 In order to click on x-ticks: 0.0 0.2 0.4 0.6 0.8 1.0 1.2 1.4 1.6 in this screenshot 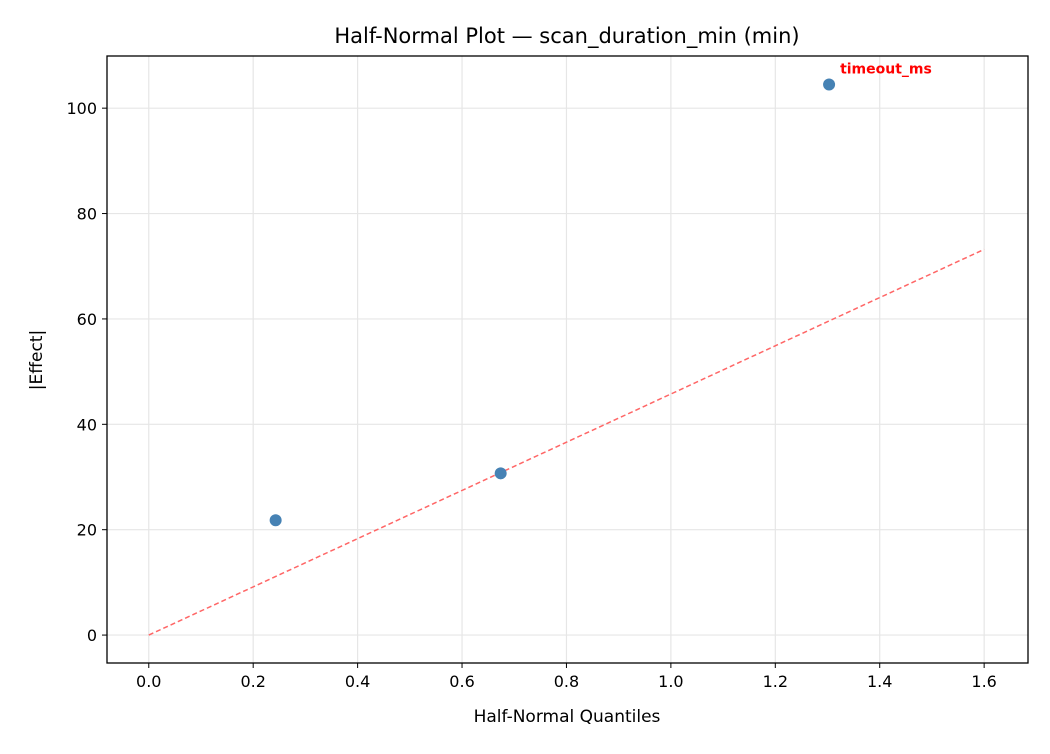, I will do `click(566, 677)`.